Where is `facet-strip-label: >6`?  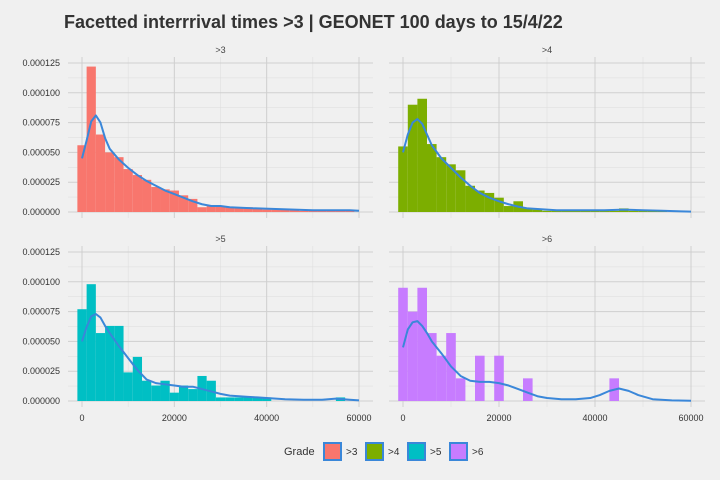
facet-strip-label: >6 is located at coordinates (547, 239).